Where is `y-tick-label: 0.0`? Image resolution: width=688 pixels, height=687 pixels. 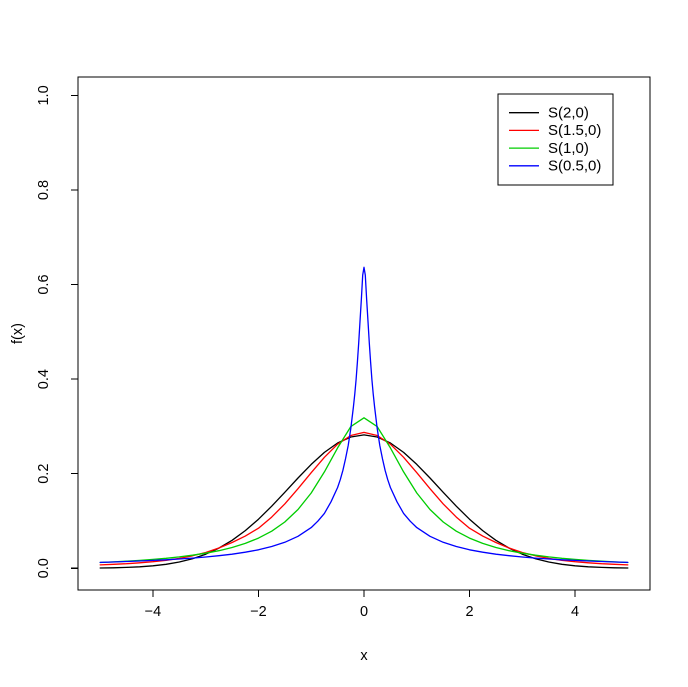 y-tick-label: 0.0 is located at coordinates (44, 568).